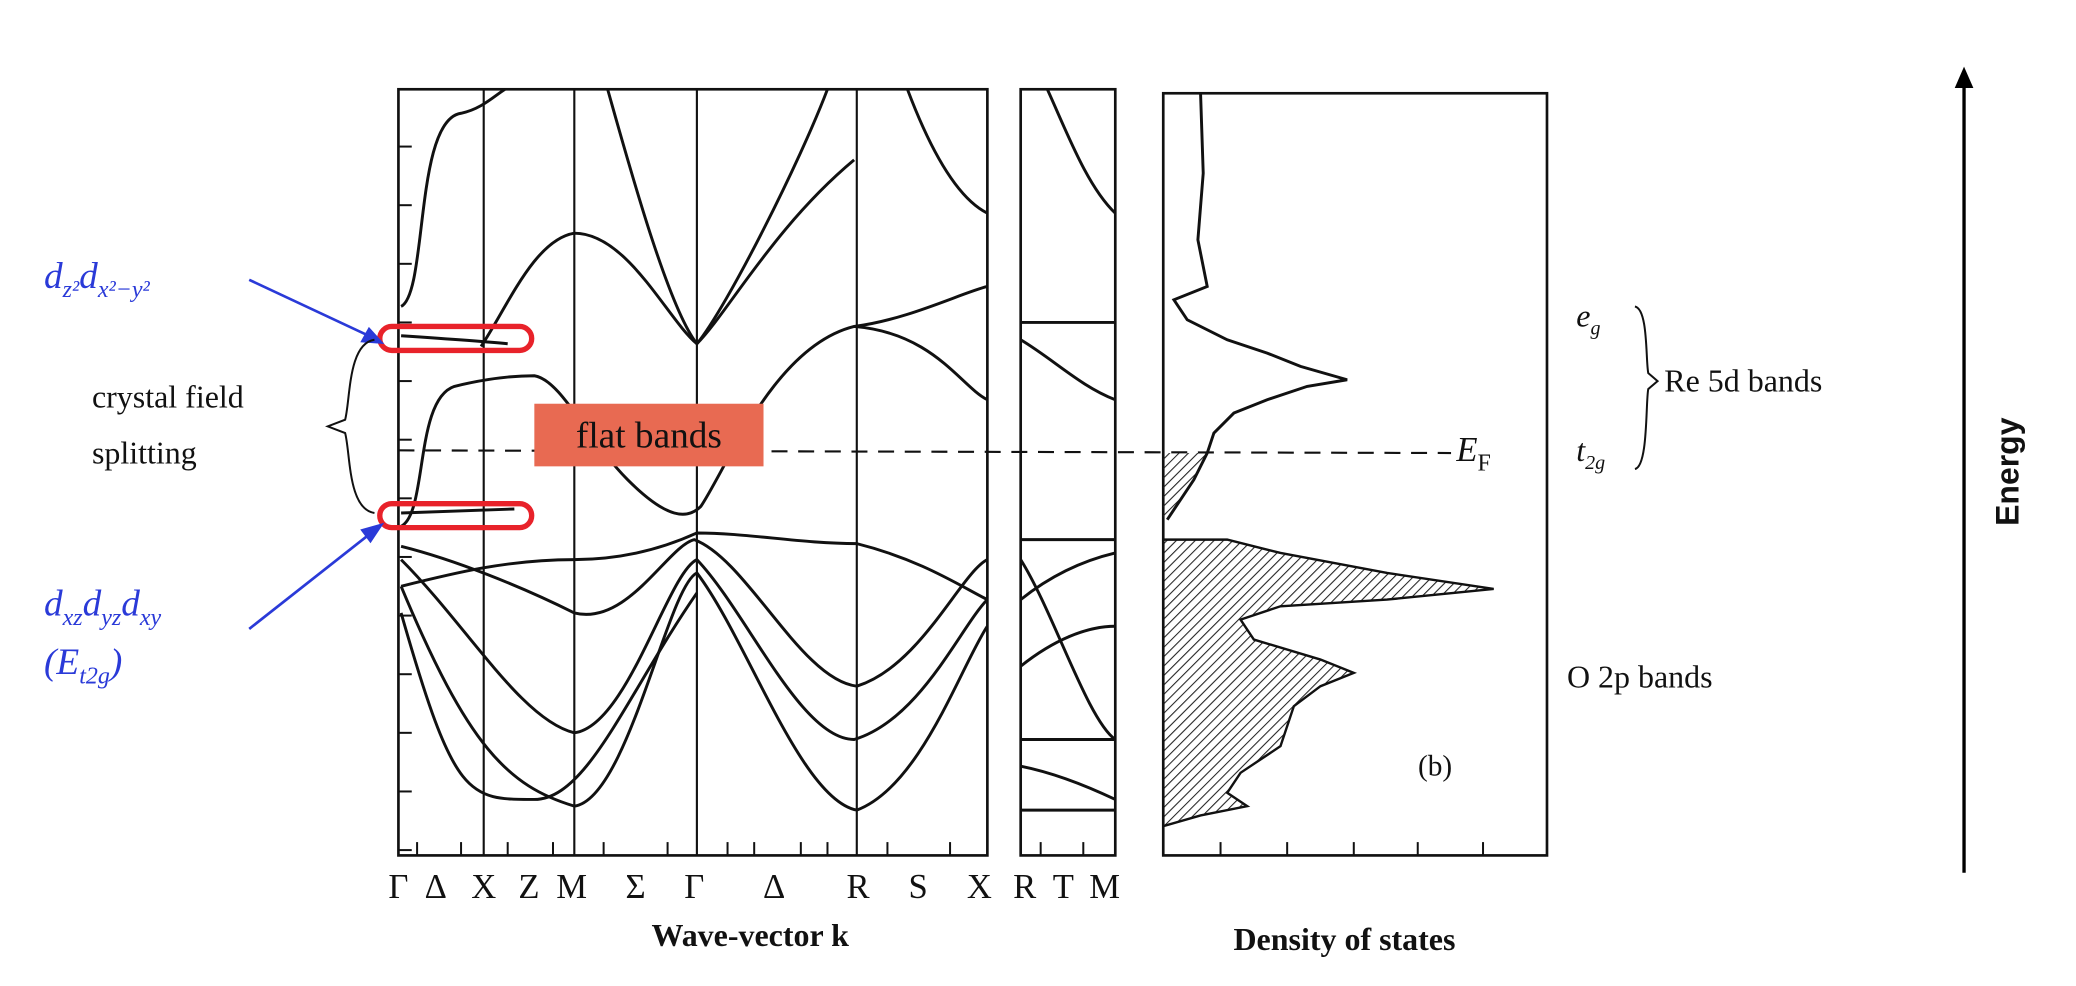 This screenshot has height=986, width=2076. What do you see at coordinates (168, 397) in the screenshot?
I see `crystal-field: crystal field` at bounding box center [168, 397].